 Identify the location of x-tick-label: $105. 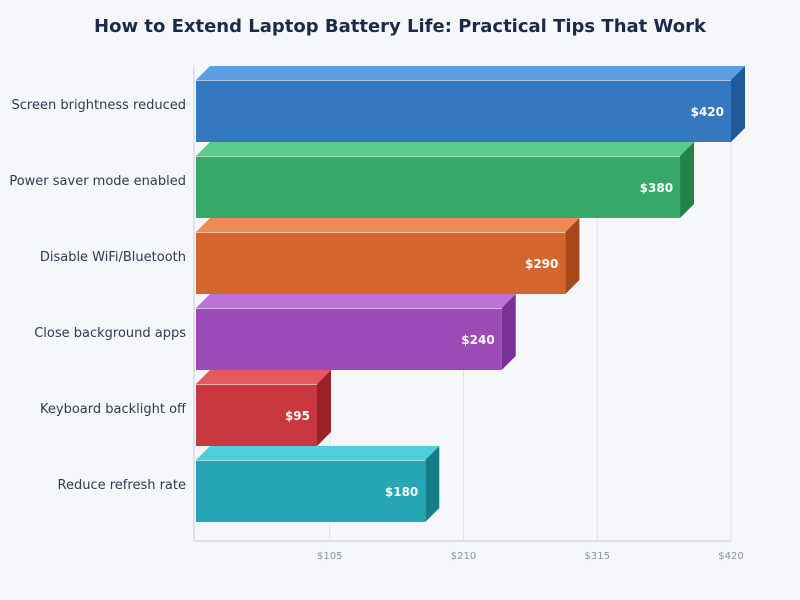
(329, 556).